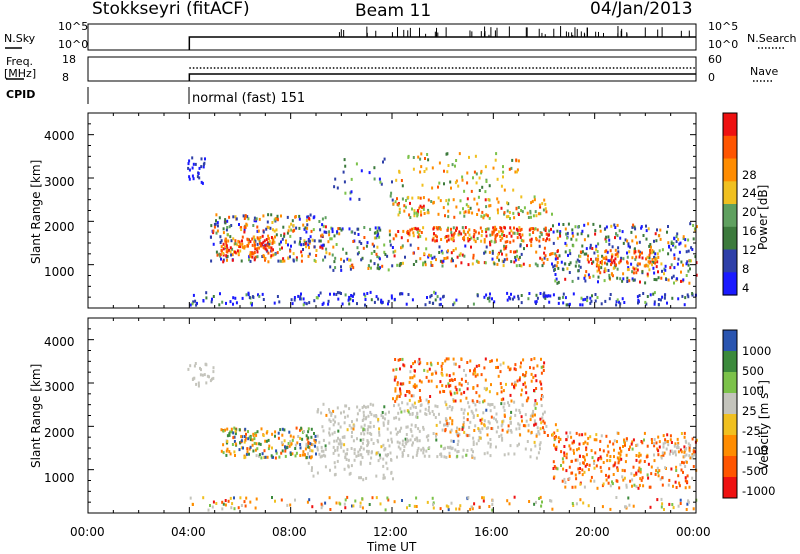 Image resolution: width=800 pixels, height=554 pixels. I want to click on xtick-1600: 16:00, so click(491, 532).